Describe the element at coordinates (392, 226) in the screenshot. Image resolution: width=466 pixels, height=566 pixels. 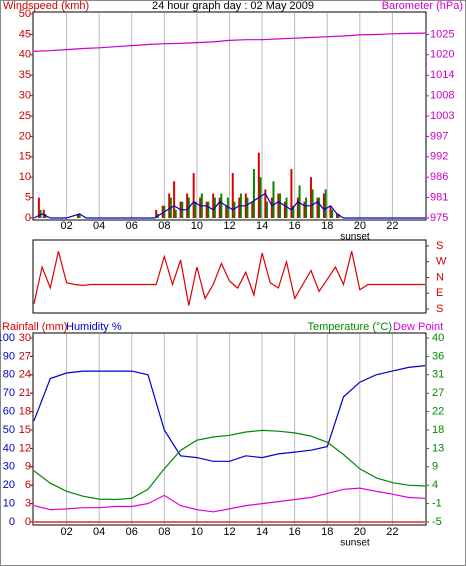
I see `x-tick-label: 22` at that location.